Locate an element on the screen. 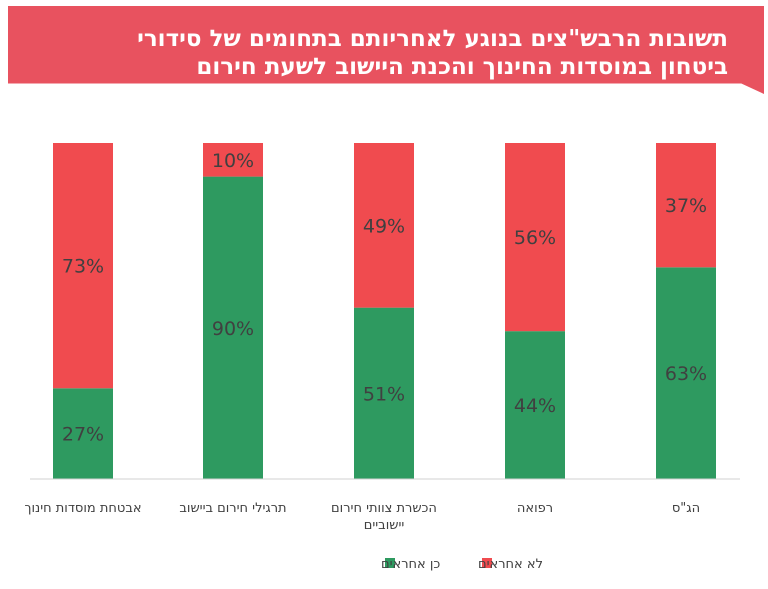  x-tick-label: הכשרת צוותי חירום is located at coordinates (384, 508).